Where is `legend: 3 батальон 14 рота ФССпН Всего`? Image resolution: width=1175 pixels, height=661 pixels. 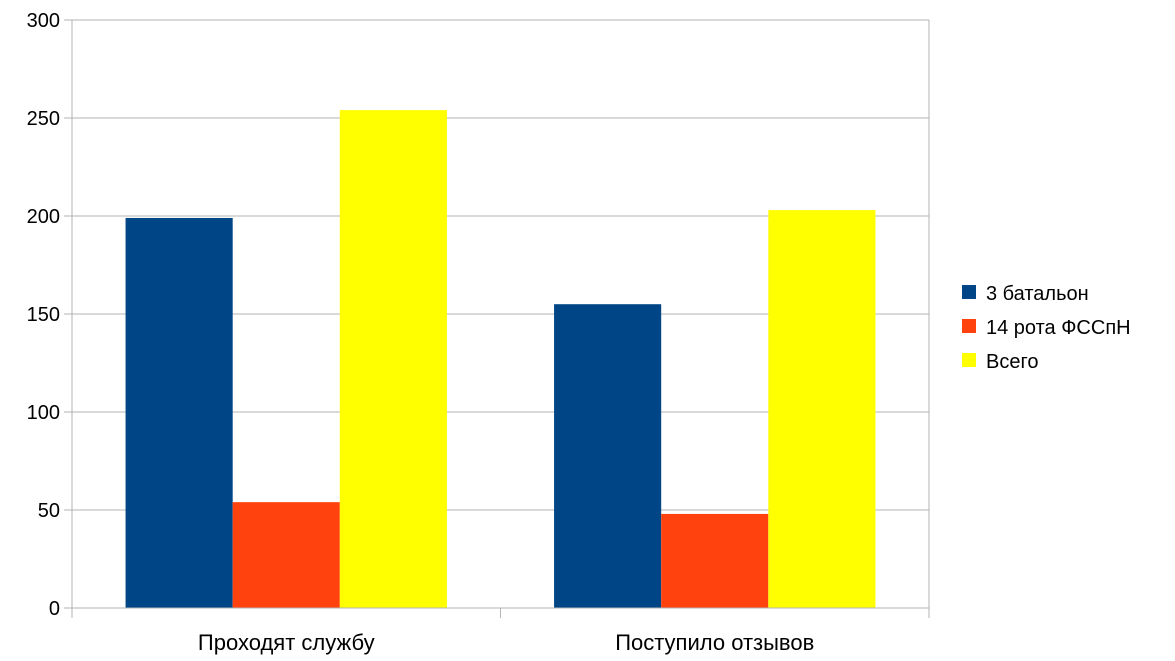 legend: 3 батальон 14 рота ФССпН Всего is located at coordinates (1046, 328).